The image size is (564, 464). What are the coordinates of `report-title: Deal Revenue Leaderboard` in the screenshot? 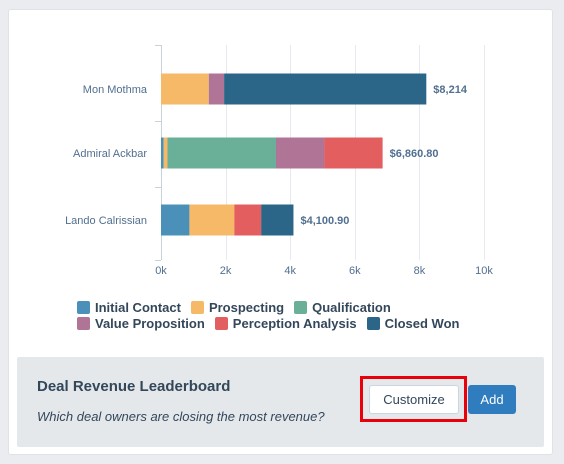 It's located at (134, 386).